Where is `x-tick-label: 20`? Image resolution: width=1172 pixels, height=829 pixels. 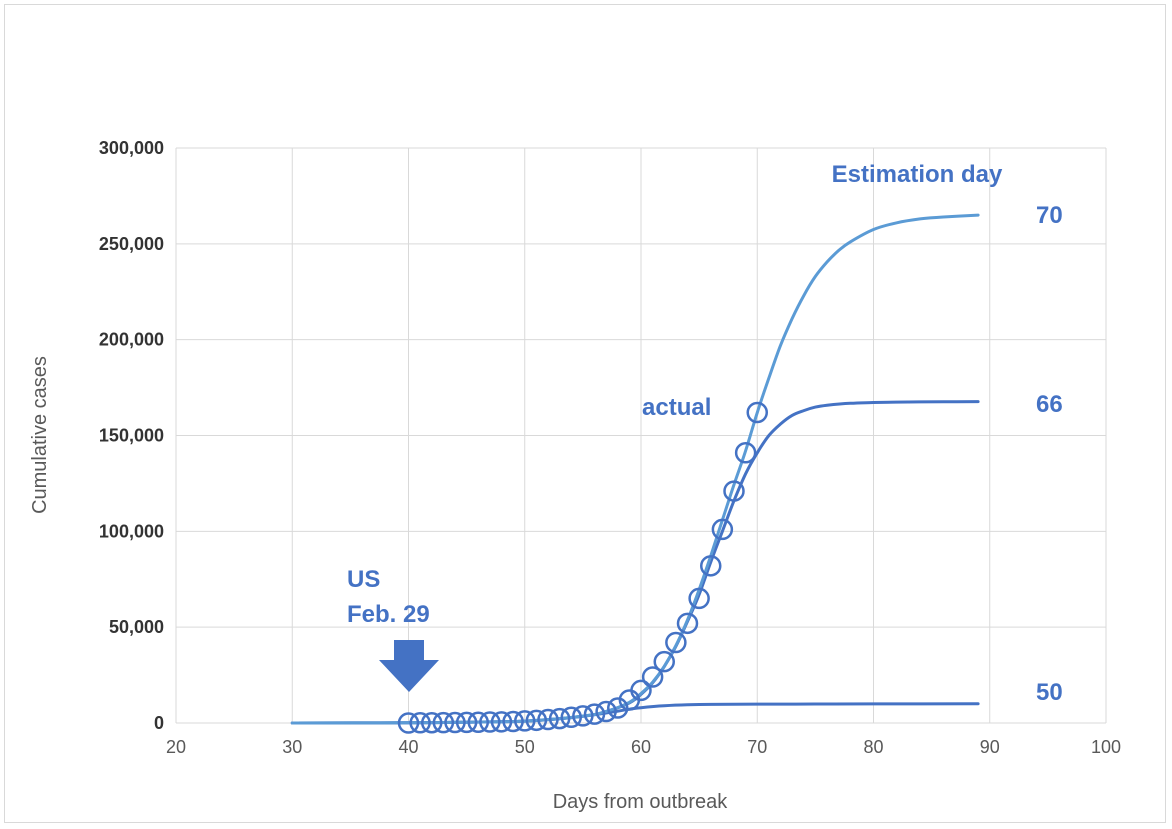 x-tick-label: 20 is located at coordinates (176, 747).